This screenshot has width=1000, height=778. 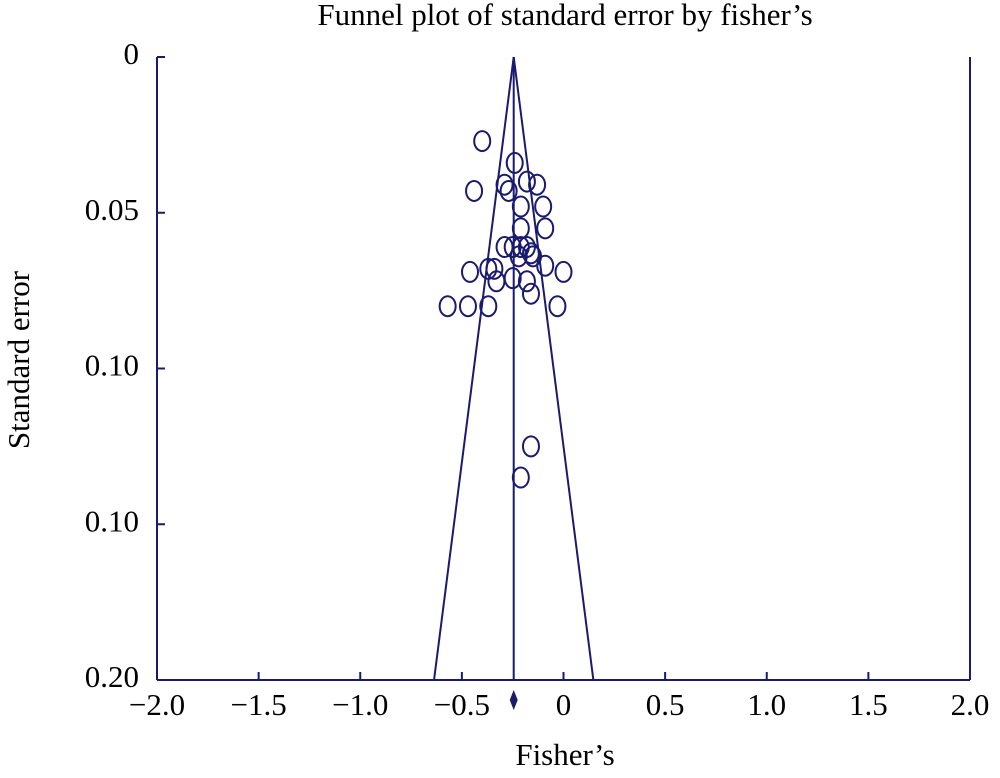 I want to click on x-axis-label: Fisher’s, so click(x=564, y=754).